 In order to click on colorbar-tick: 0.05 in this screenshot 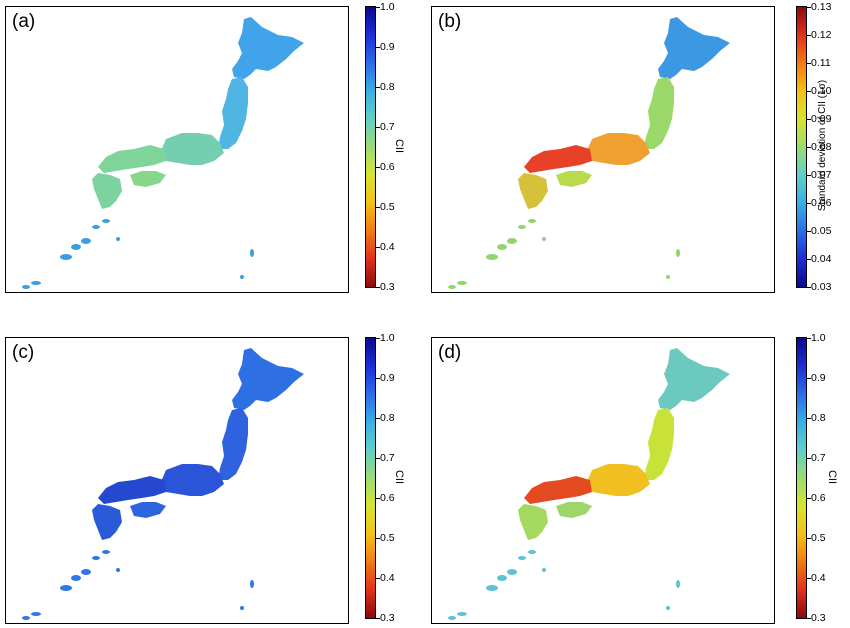, I will do `click(819, 231)`.